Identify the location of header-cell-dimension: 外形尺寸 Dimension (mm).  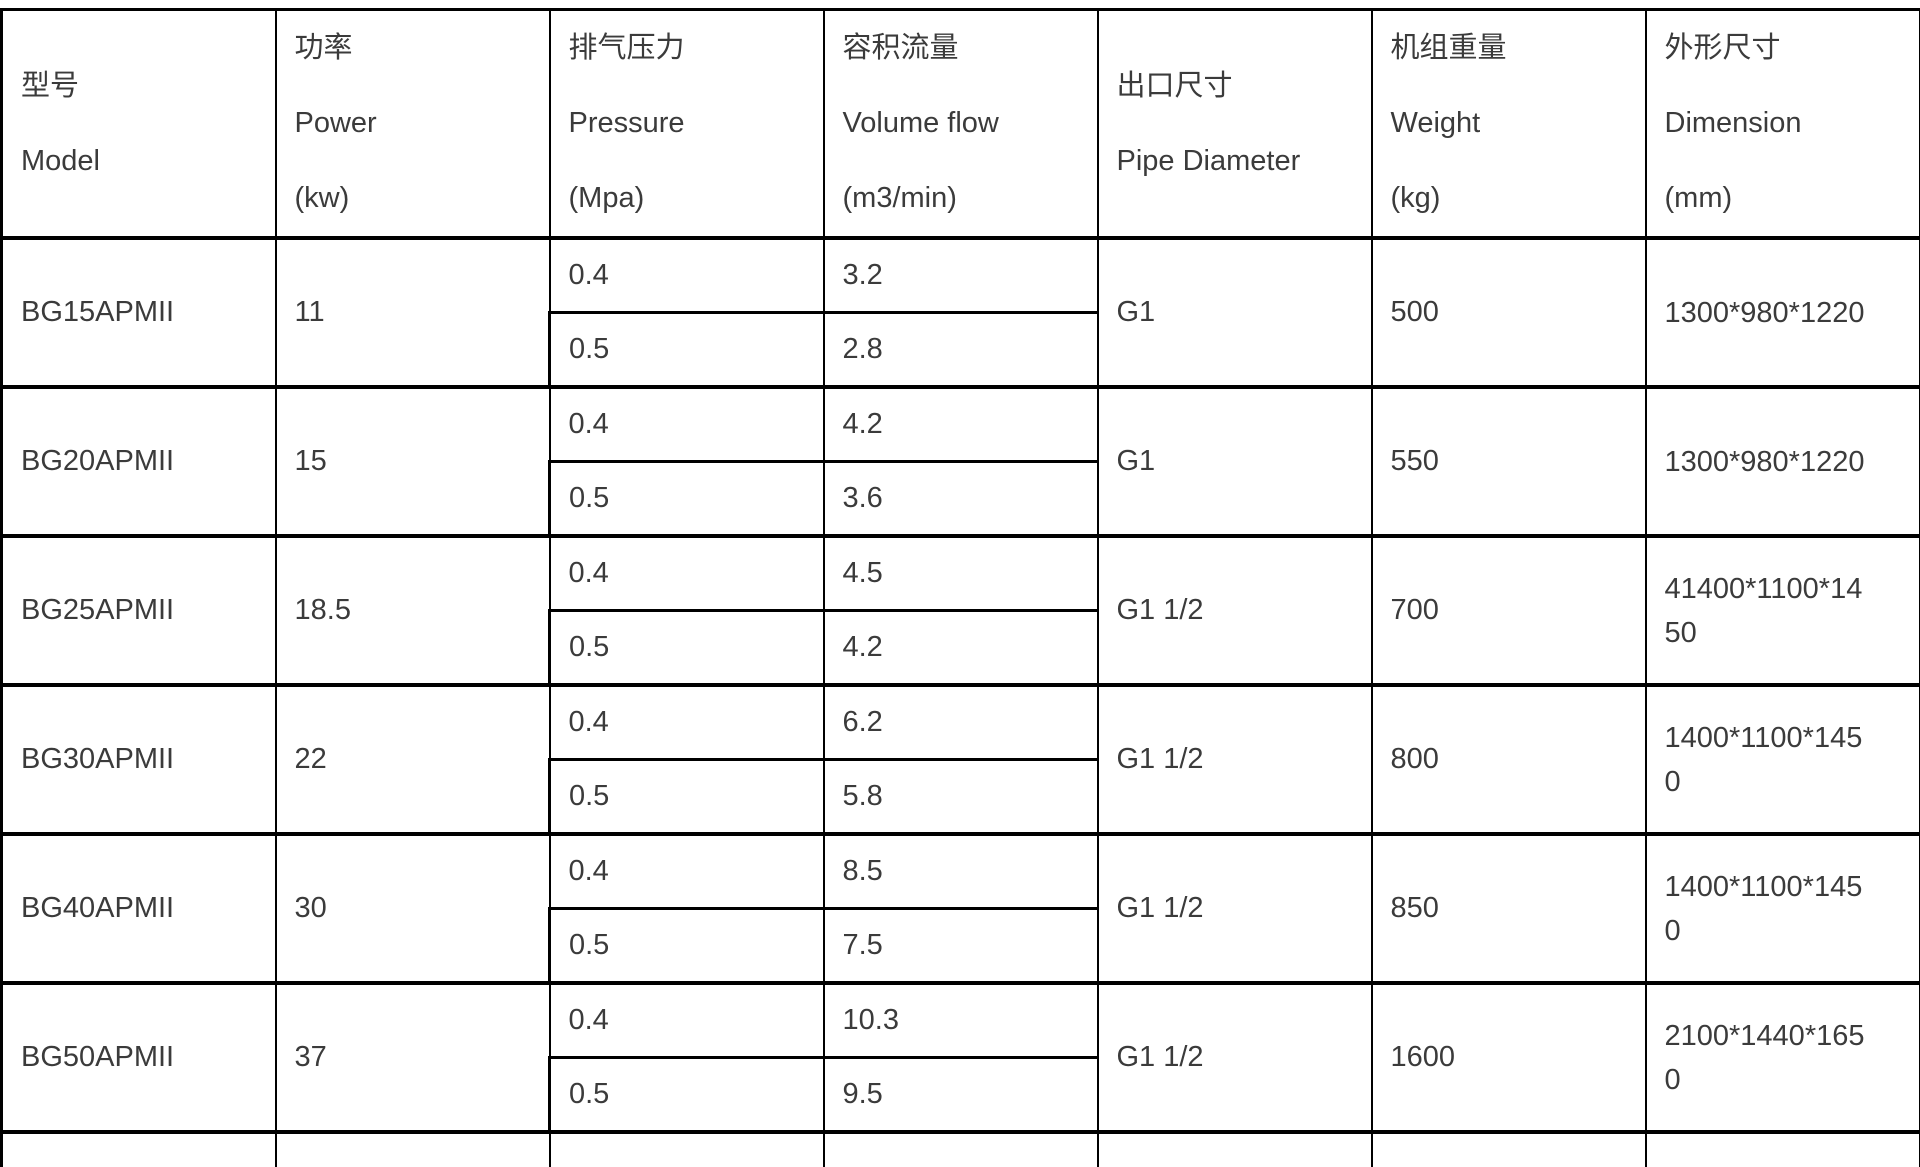
(1782, 124).